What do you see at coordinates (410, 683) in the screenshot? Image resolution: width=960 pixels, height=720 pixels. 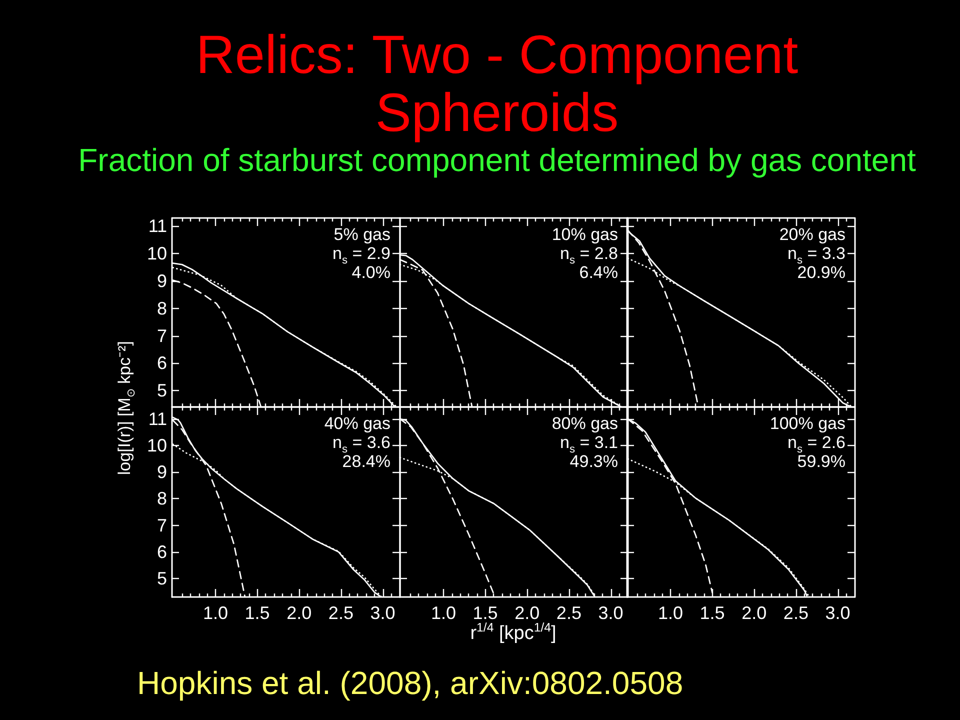 I see `text: Hopkins et al. (2008), arXiv:0802.0508` at bounding box center [410, 683].